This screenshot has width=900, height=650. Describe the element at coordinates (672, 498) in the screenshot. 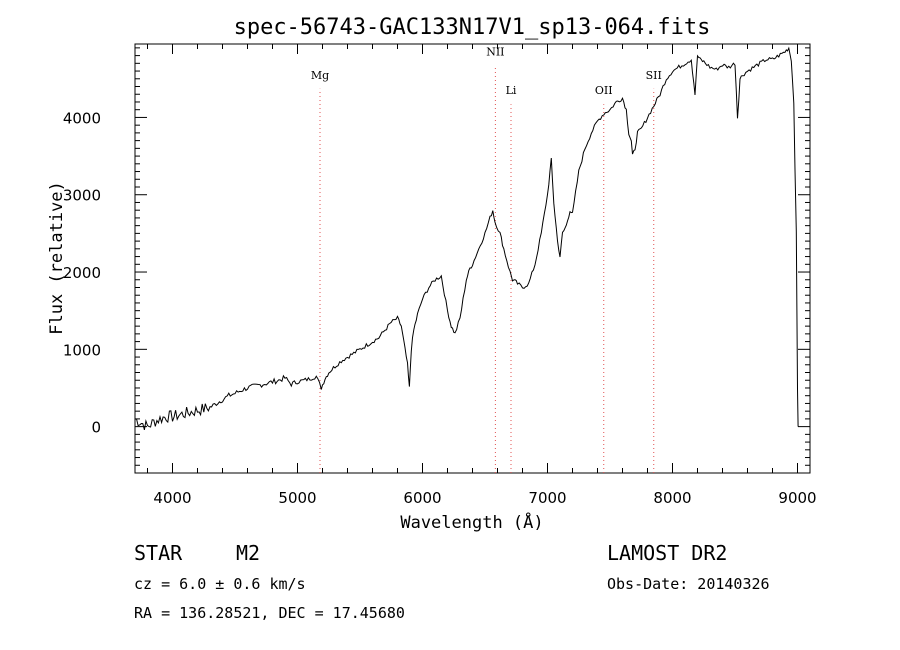

I see `x-tick-label: 8000` at that location.